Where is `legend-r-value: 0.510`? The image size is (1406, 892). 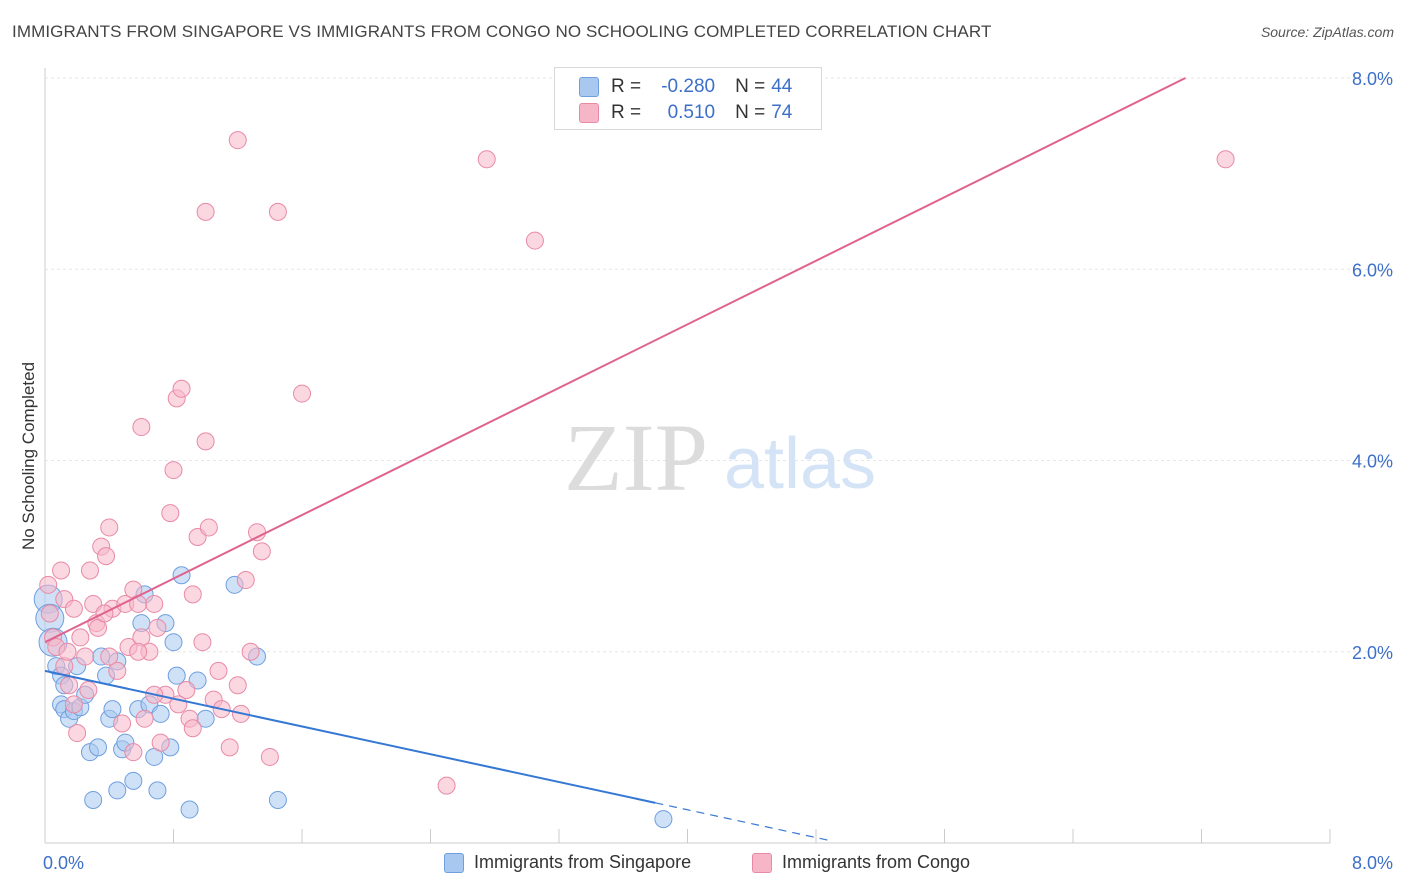
legend-r-value: 0.510 is located at coordinates (691, 112).